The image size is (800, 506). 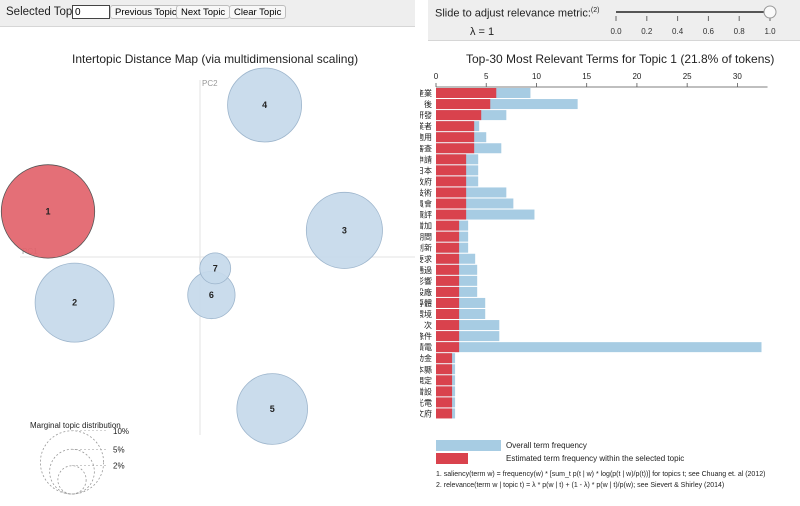 I want to click on legend-circle, so click(x=72, y=471).